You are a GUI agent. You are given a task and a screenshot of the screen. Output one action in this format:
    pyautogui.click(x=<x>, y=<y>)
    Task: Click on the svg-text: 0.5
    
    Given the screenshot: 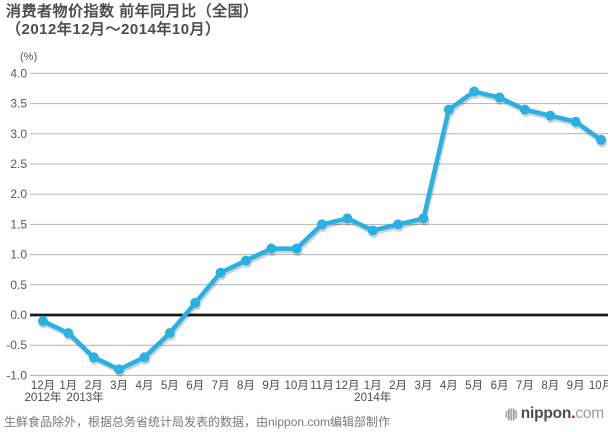 What is the action you would take?
    pyautogui.click(x=18, y=285)
    